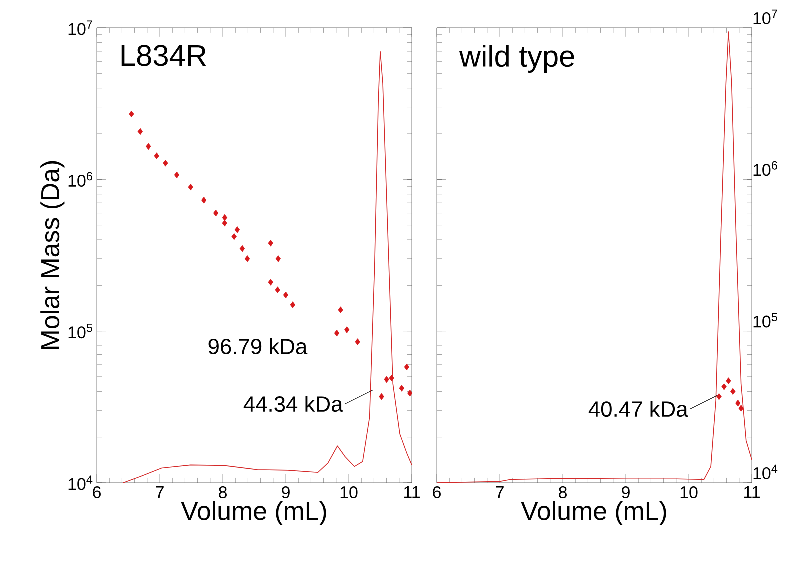 The height and width of the screenshot is (561, 796). I want to click on text: wild type, so click(516, 59).